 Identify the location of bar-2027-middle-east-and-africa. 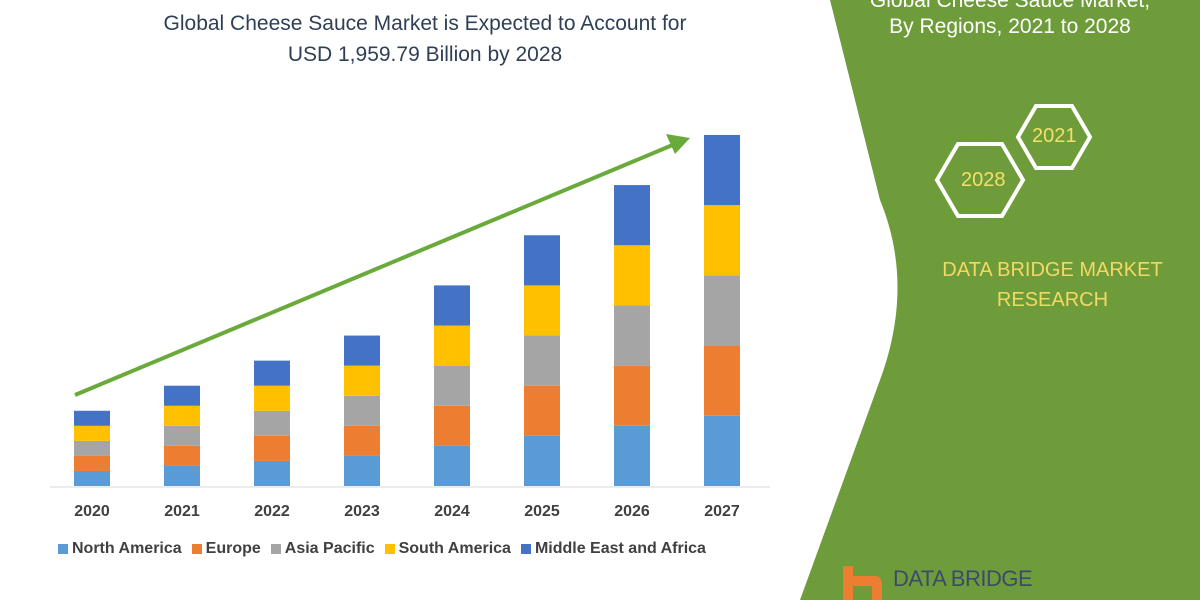
(722, 170).